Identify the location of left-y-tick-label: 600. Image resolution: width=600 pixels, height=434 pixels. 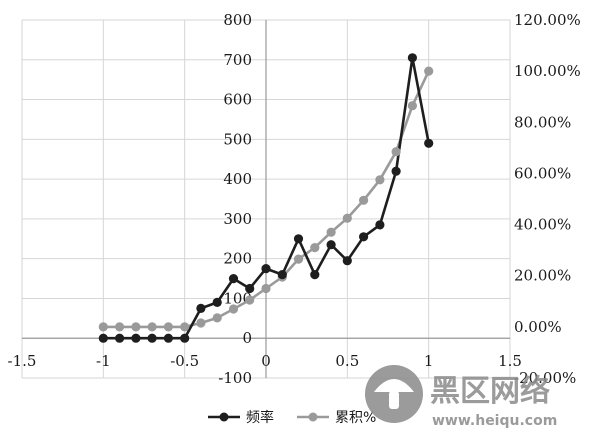
(237, 100).